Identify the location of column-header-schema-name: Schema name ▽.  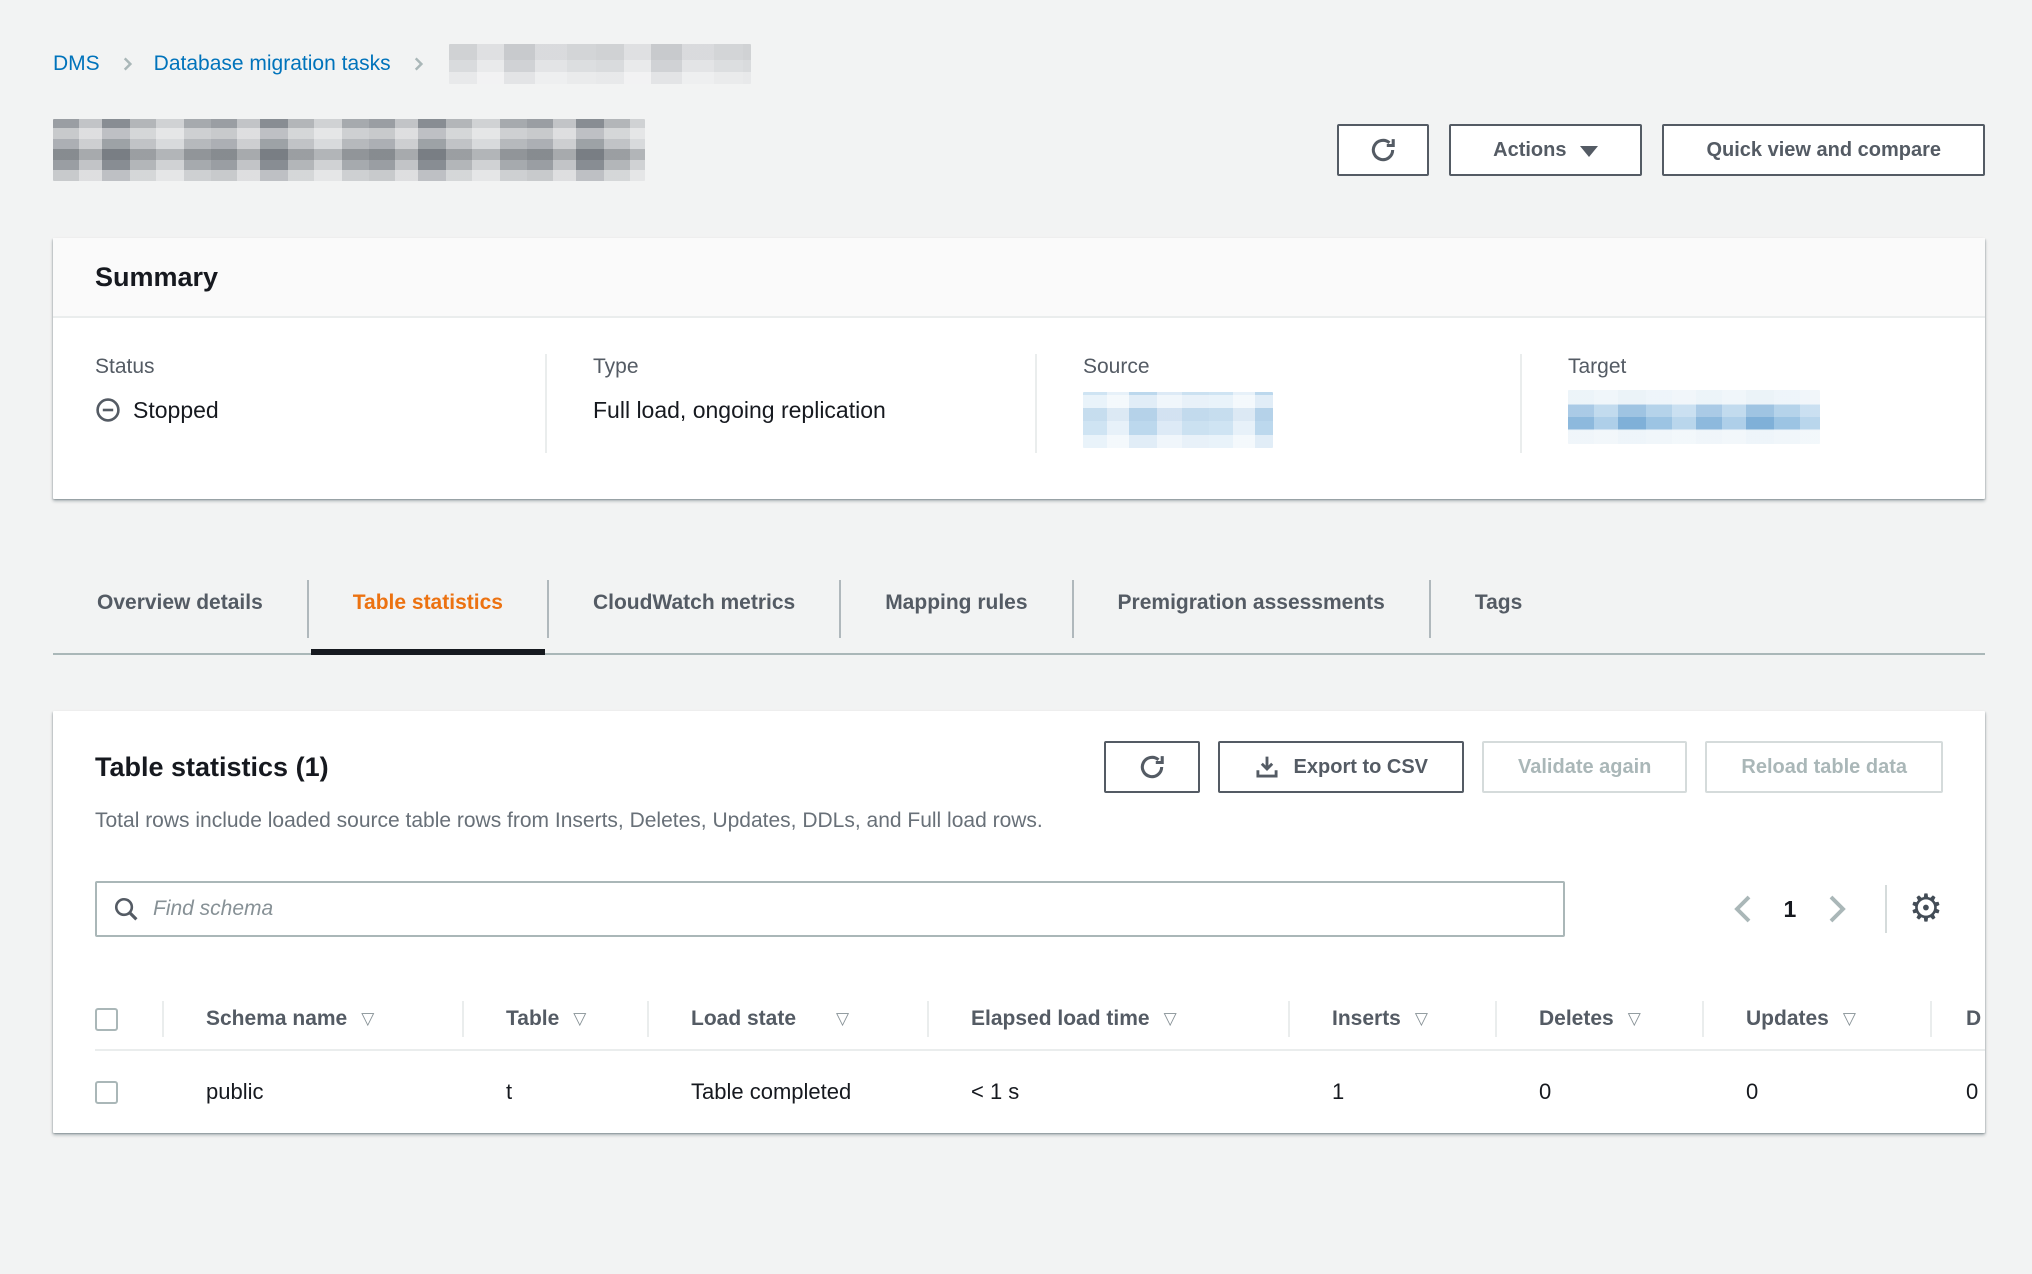
(312, 1019).